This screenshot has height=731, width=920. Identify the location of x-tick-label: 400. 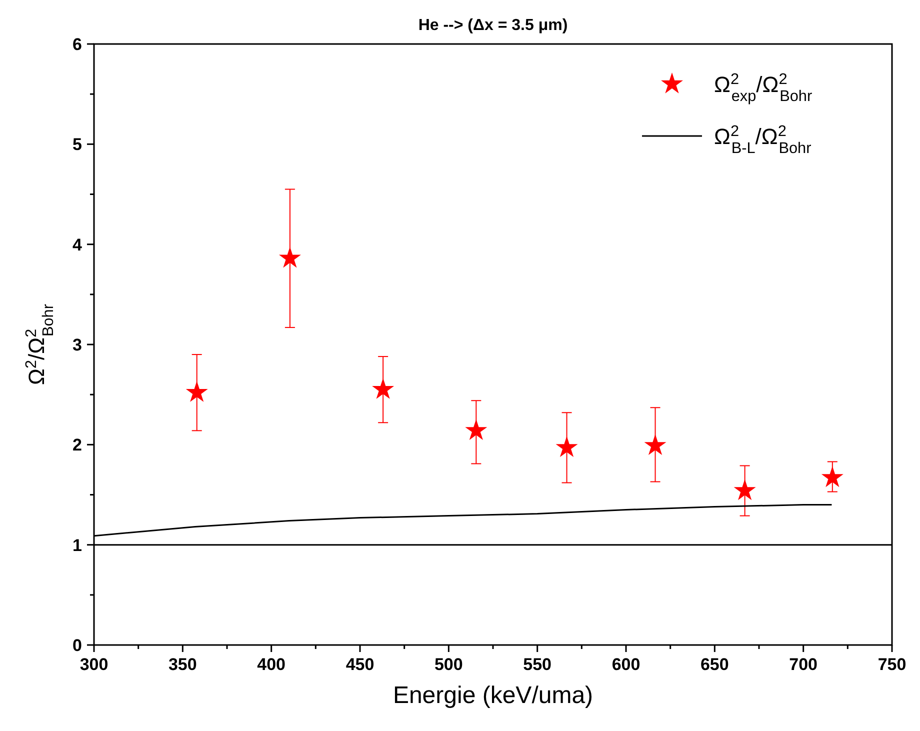
(271, 664).